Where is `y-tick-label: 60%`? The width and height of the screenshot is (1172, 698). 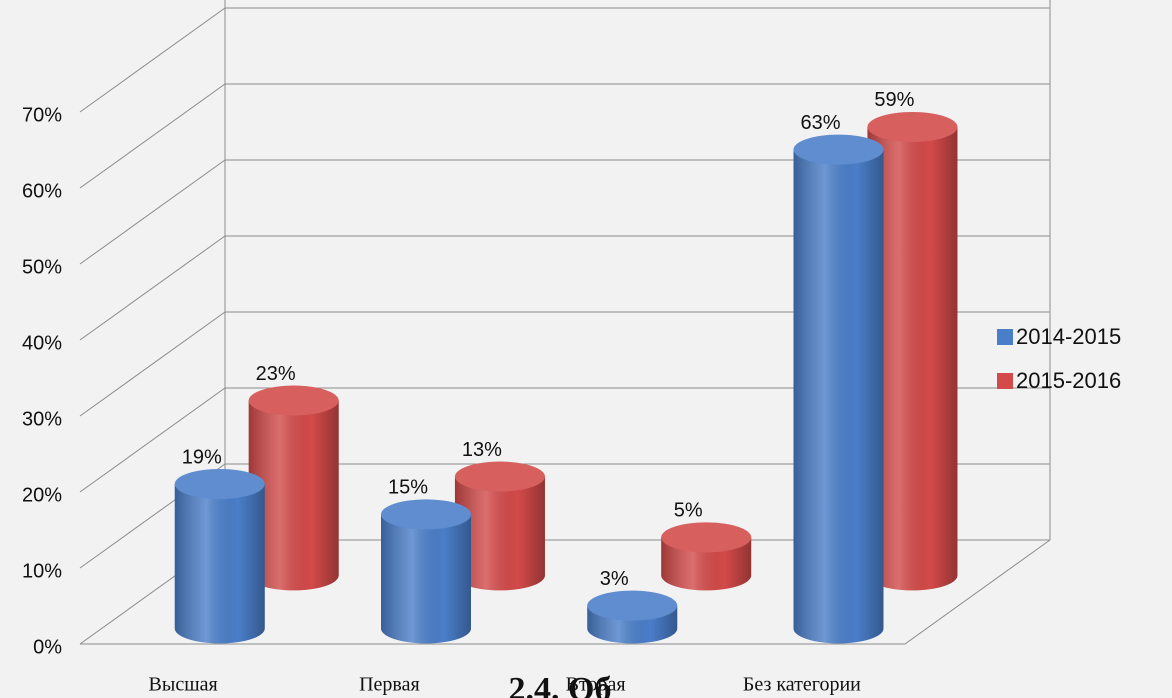 y-tick-label: 60% is located at coordinates (42, 191).